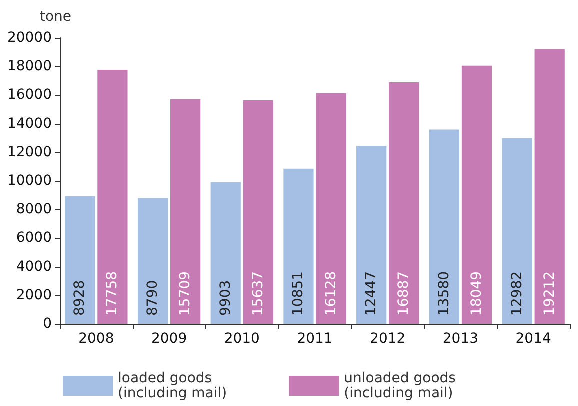 This screenshot has width=578, height=406. I want to click on data-label: 18049, so click(476, 293).